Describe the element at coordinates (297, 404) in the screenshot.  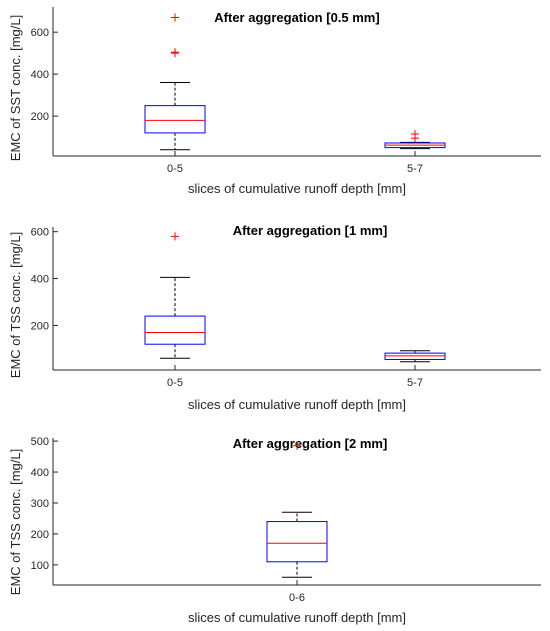
I see `panel-2-xlabel: slices of cumulative runoff depth [mm]` at that location.